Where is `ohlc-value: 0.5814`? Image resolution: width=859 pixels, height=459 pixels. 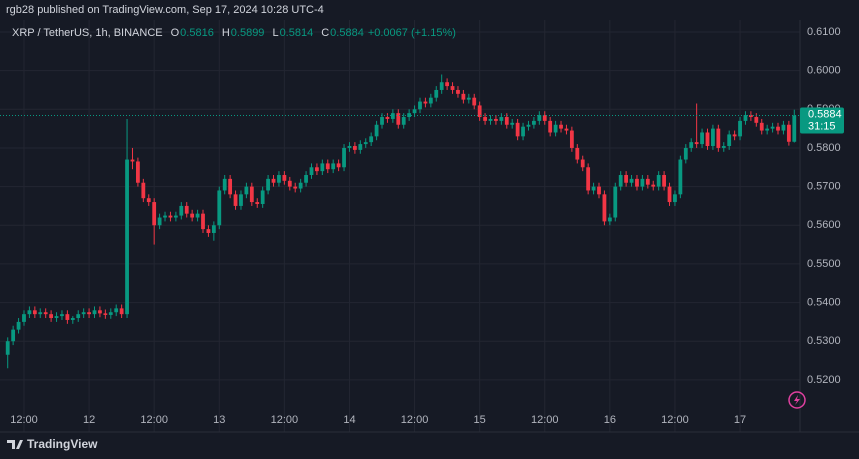
ohlc-value: 0.5814 is located at coordinates (297, 33).